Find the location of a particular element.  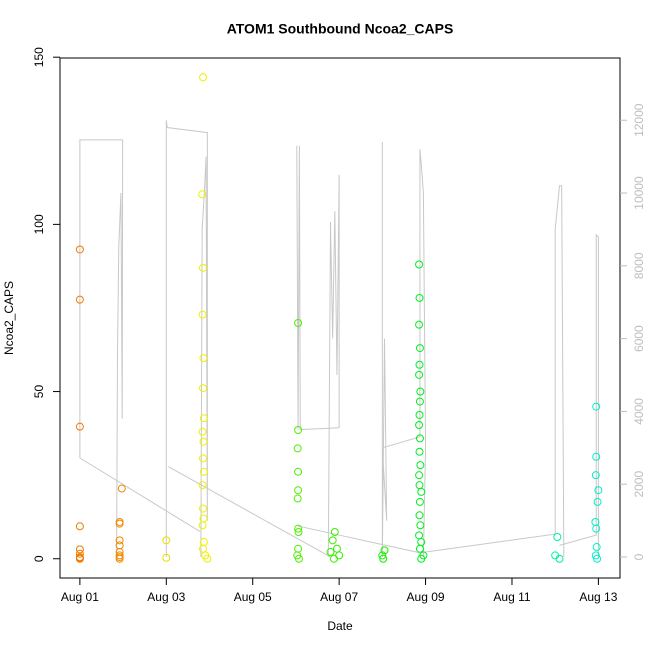

x-tick-label: Aug 01 is located at coordinates (80, 597).